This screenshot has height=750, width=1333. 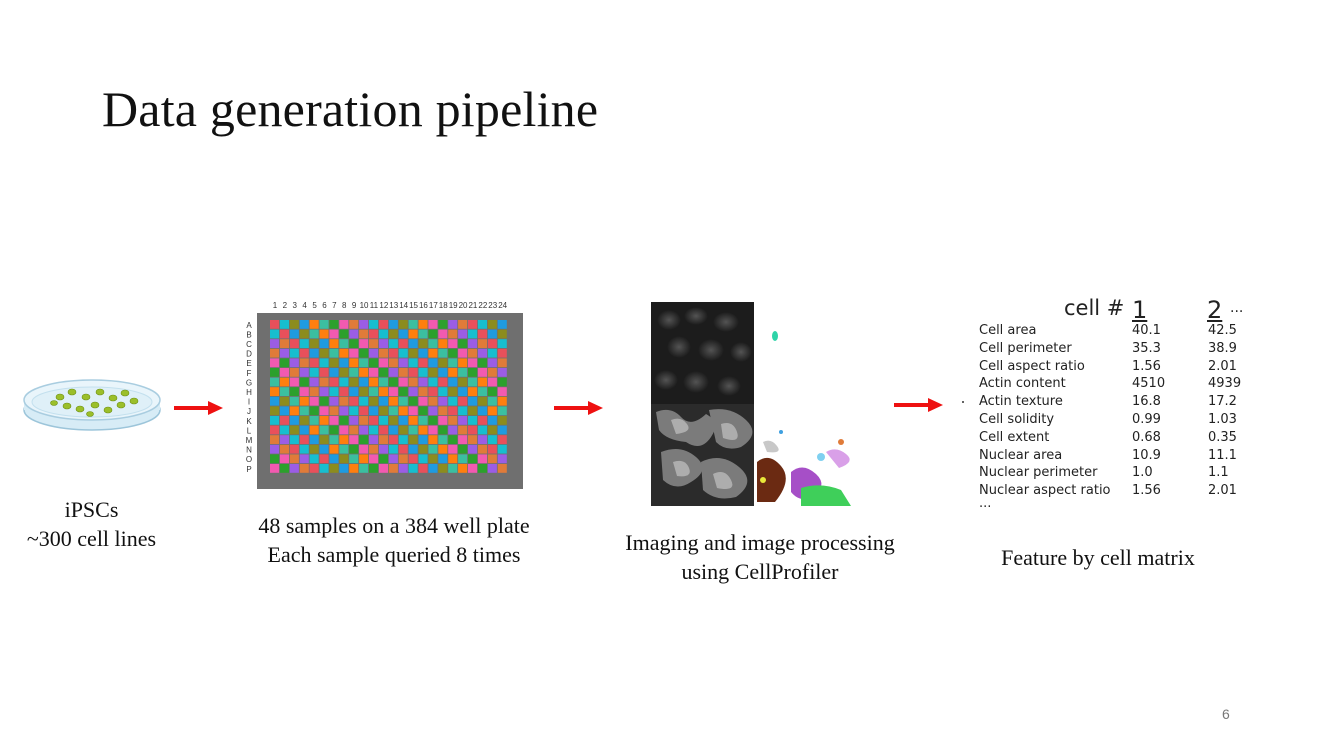 What do you see at coordinates (760, 571) in the screenshot?
I see `caption-line: using CellProfiler` at bounding box center [760, 571].